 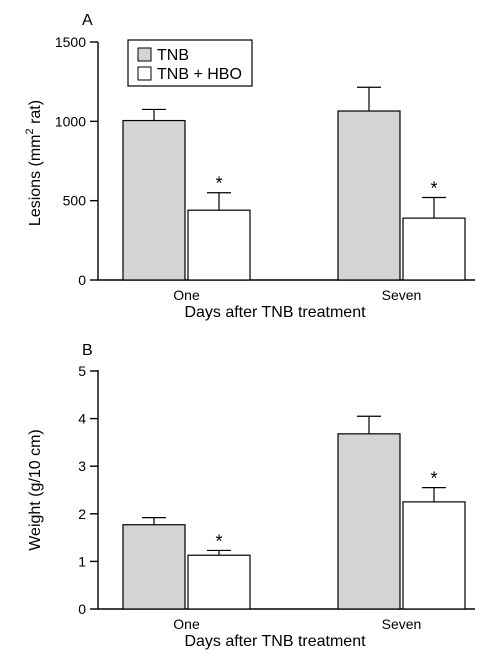 I want to click on panel-a-ytick-label: 0, so click(x=82, y=280).